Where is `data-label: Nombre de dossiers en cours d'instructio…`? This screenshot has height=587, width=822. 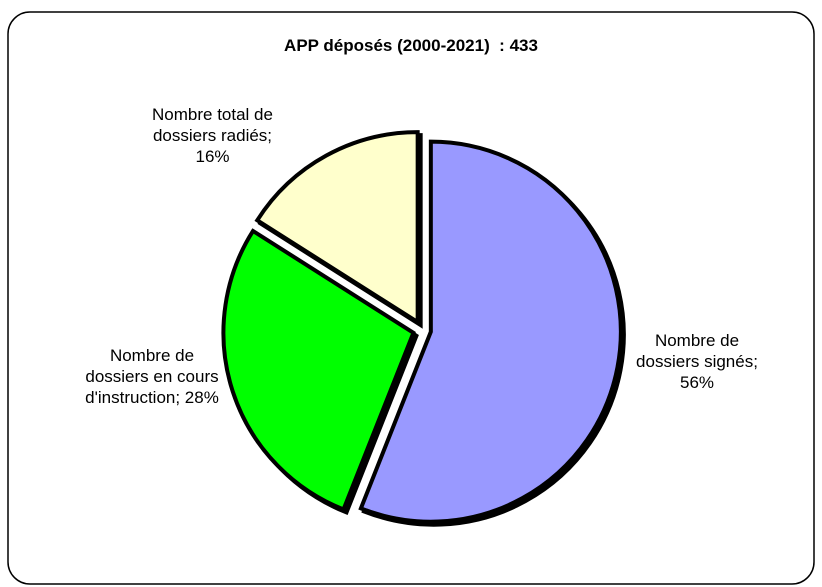 data-label: Nombre de dossiers en cours d'instructio… is located at coordinates (152, 376).